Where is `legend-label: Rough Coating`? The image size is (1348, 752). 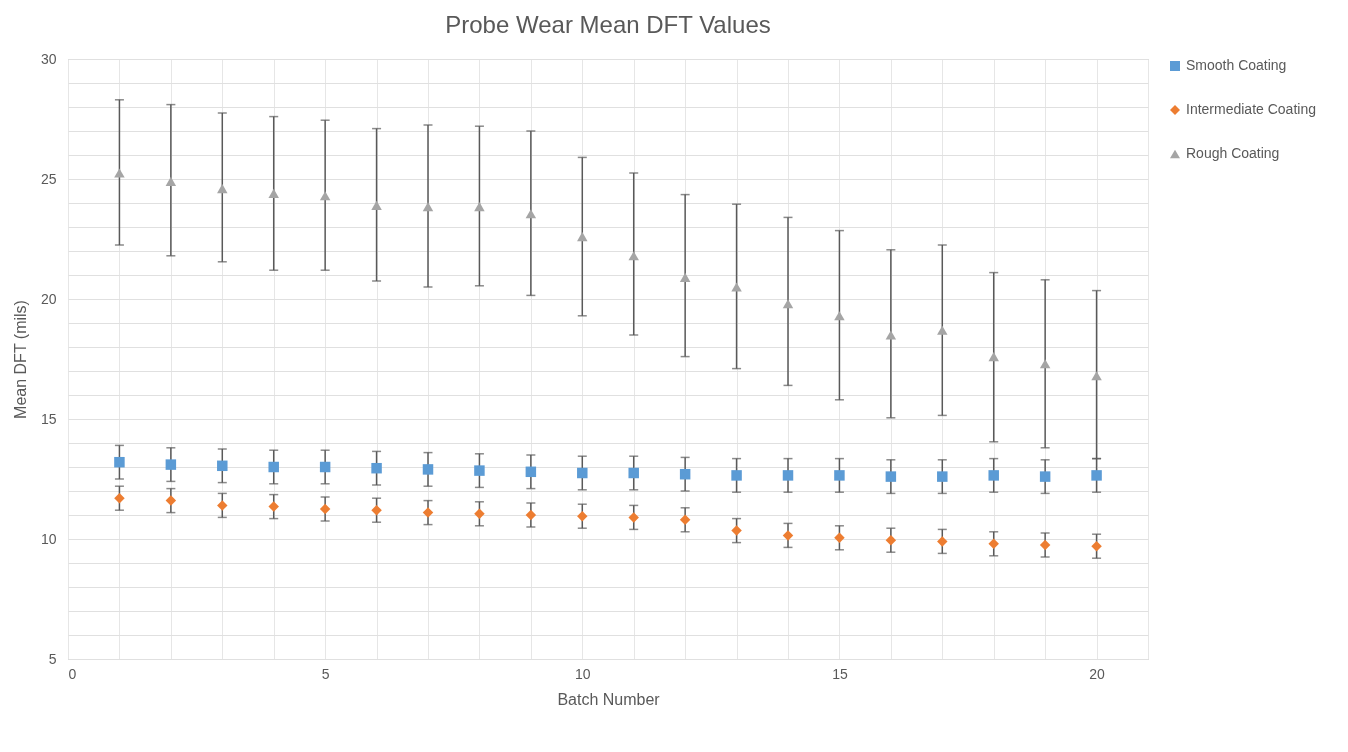 legend-label: Rough Coating is located at coordinates (1233, 153).